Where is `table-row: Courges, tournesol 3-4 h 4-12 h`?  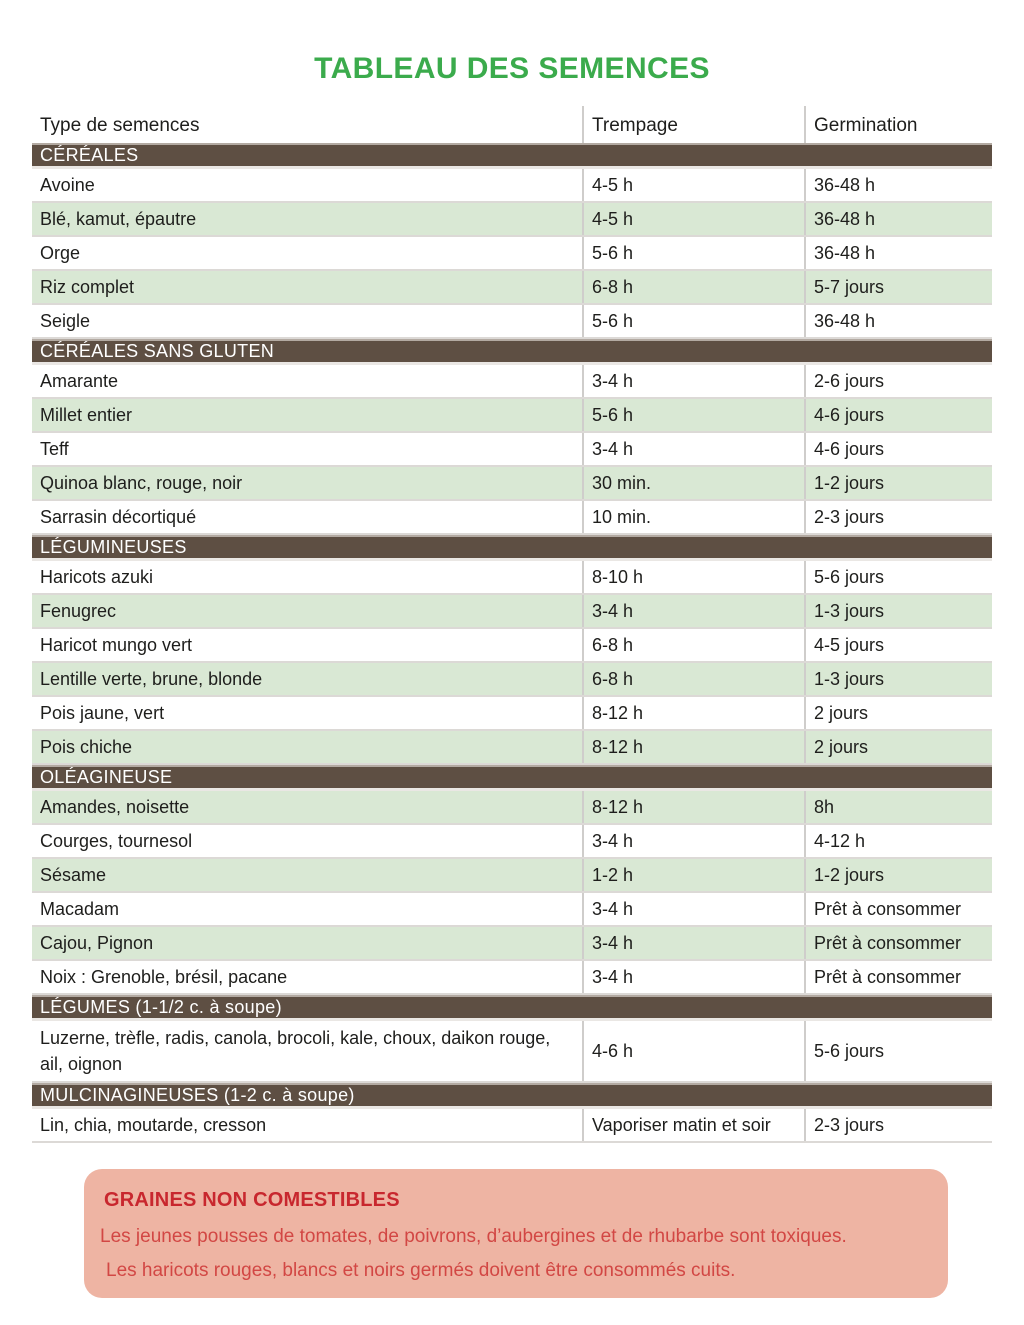
table-row: Courges, tournesol 3-4 h 4-12 h is located at coordinates (512, 842).